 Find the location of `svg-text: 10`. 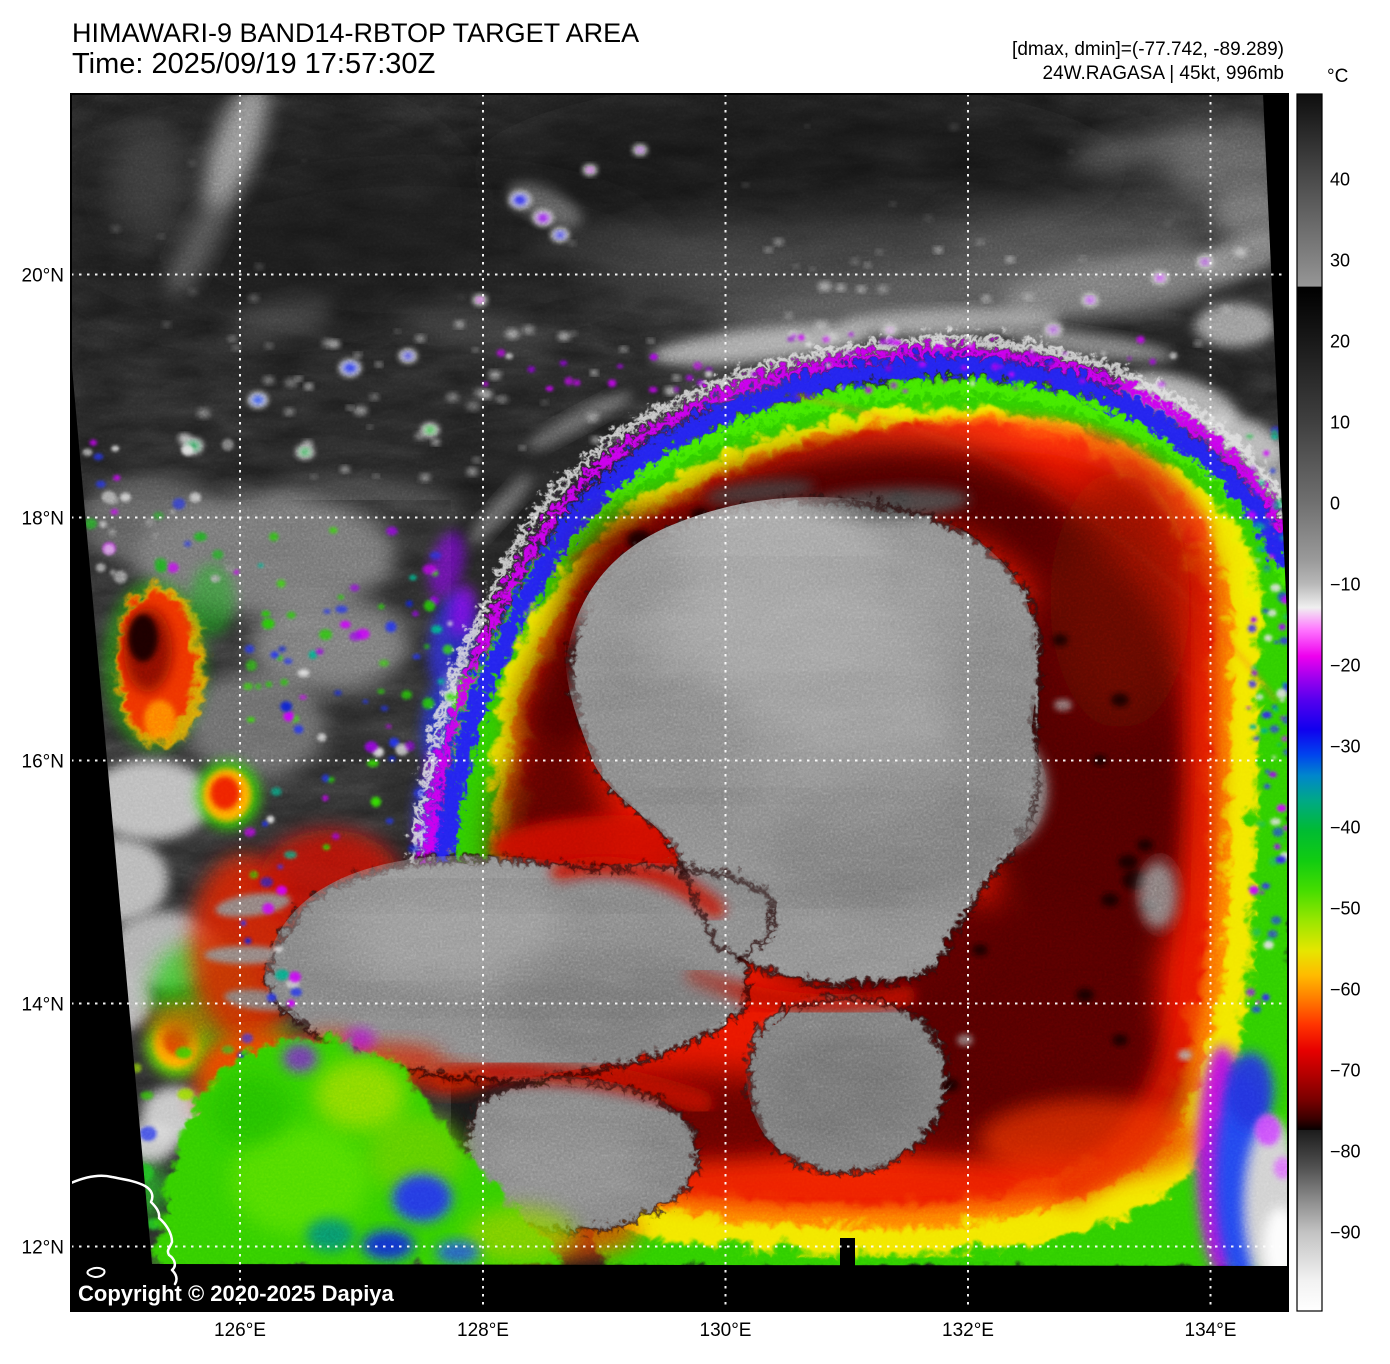

svg-text: 10 is located at coordinates (1340, 423).